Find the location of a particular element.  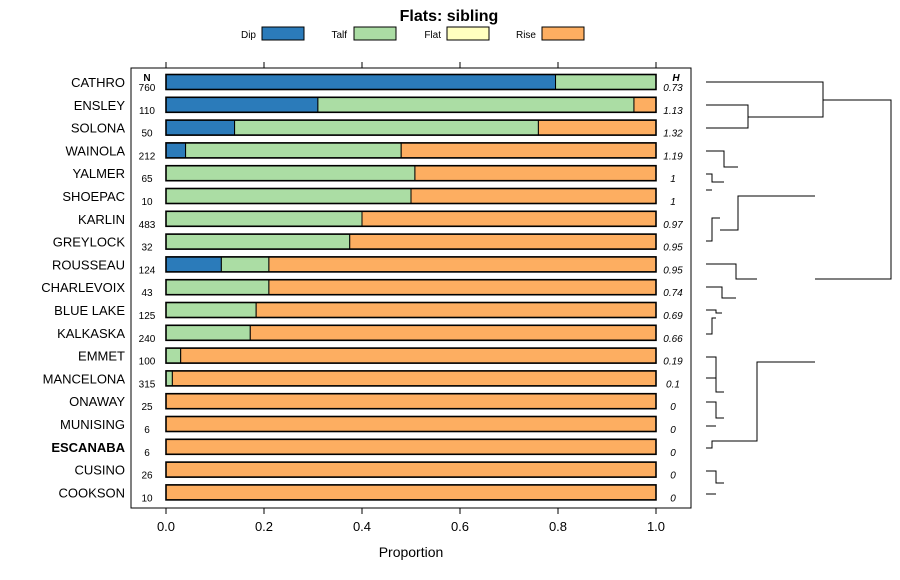

row-solona: SOLONA 50 1.32 is located at coordinates (377, 129).